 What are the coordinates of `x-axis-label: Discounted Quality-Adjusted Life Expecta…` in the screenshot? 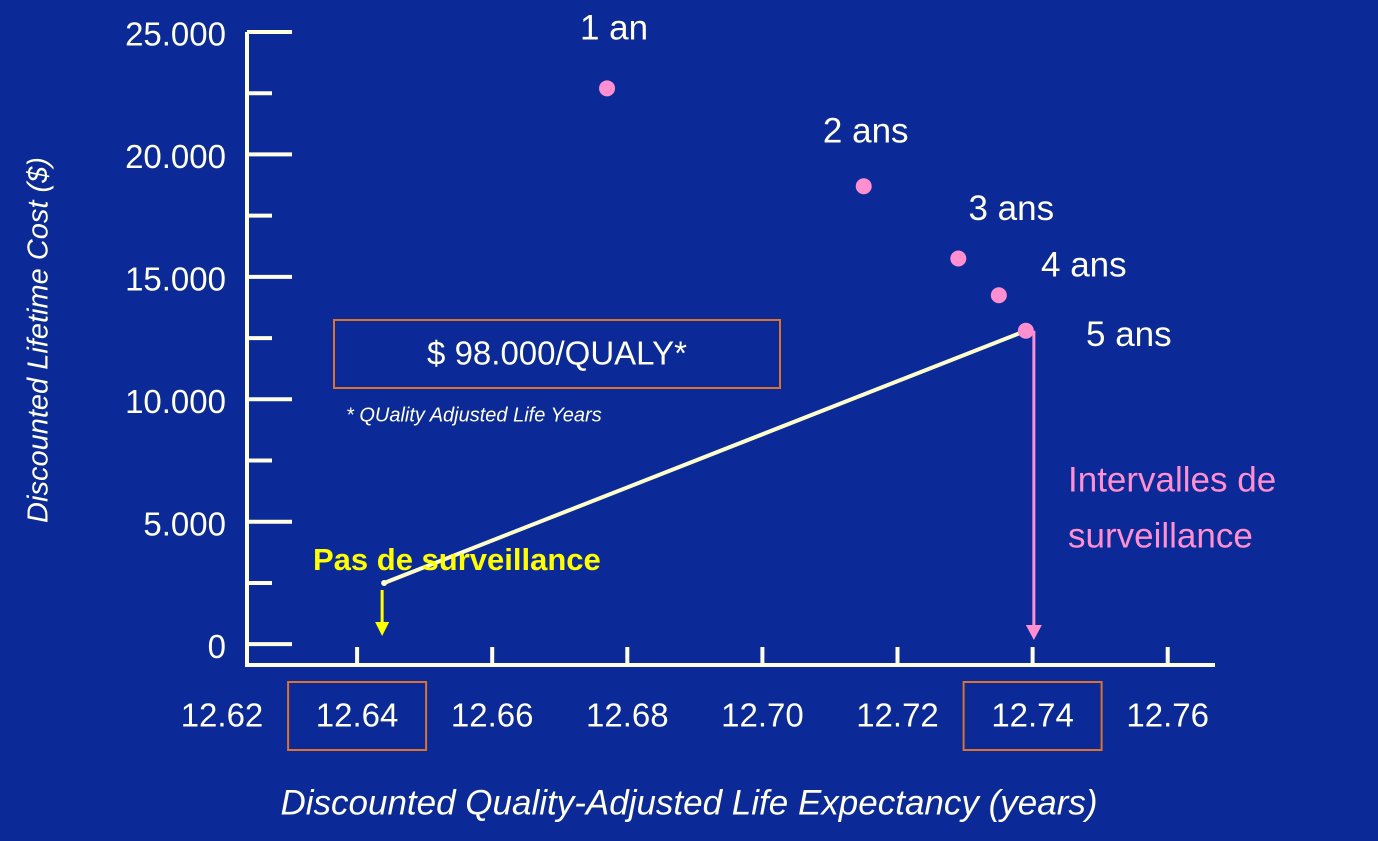 It's located at (688, 802).